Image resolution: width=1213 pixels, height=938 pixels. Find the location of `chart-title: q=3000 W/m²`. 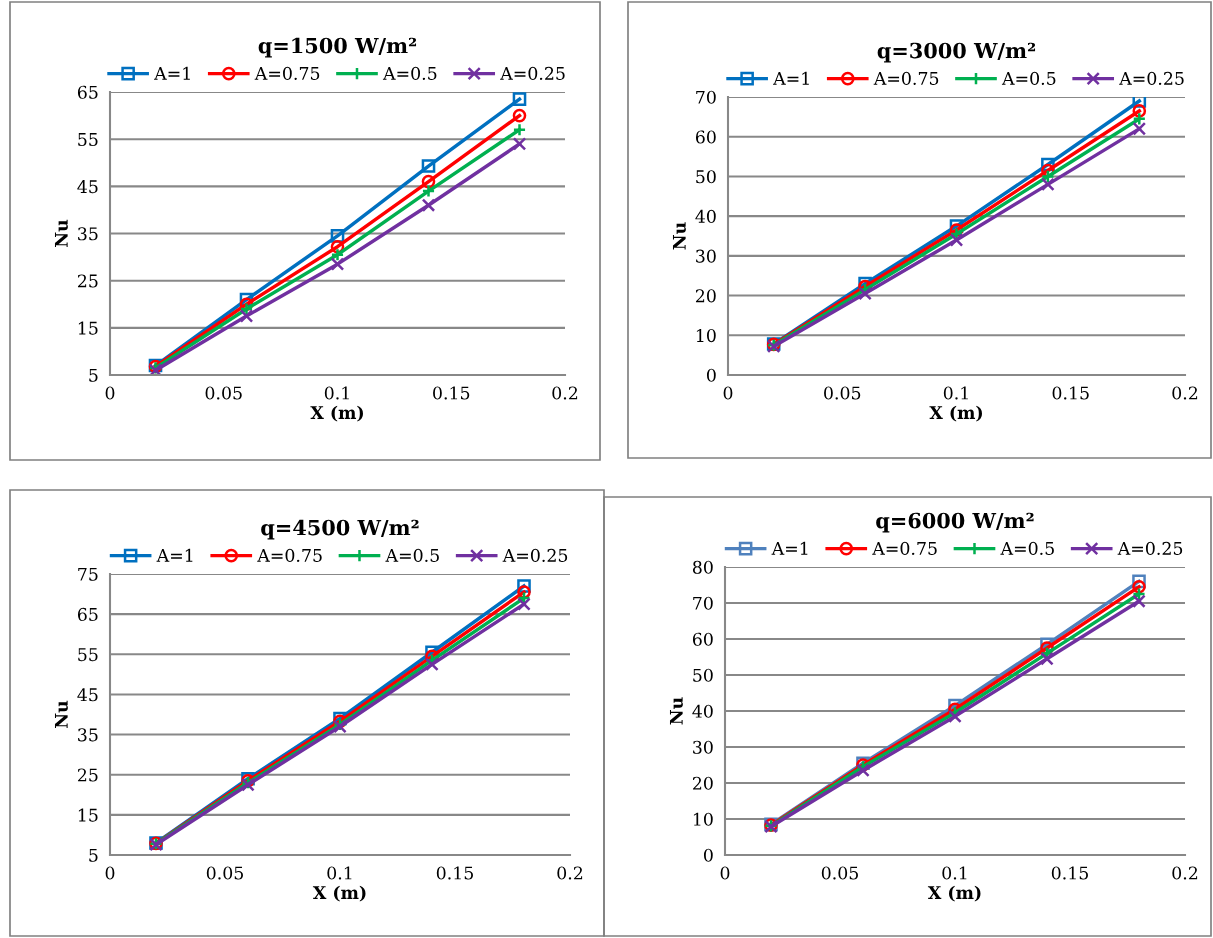

chart-title: q=3000 W/m² is located at coordinates (956, 52).